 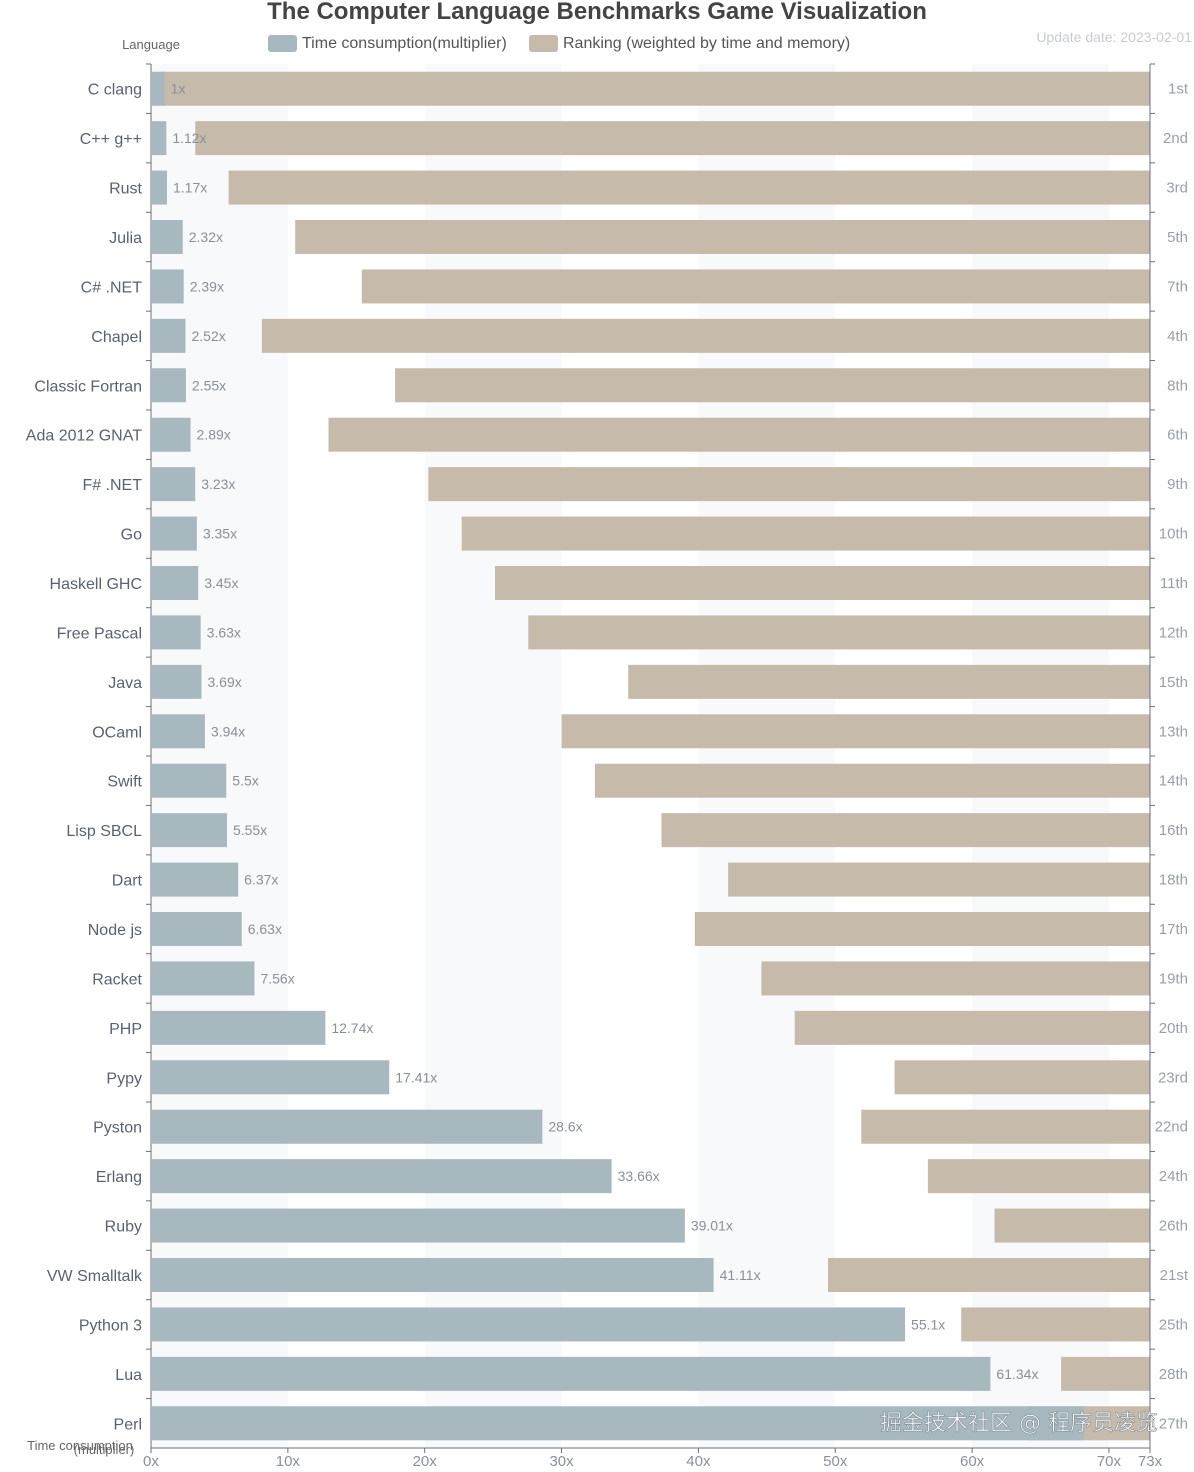 What do you see at coordinates (117, 979) in the screenshot?
I see `language-label: Racket` at bounding box center [117, 979].